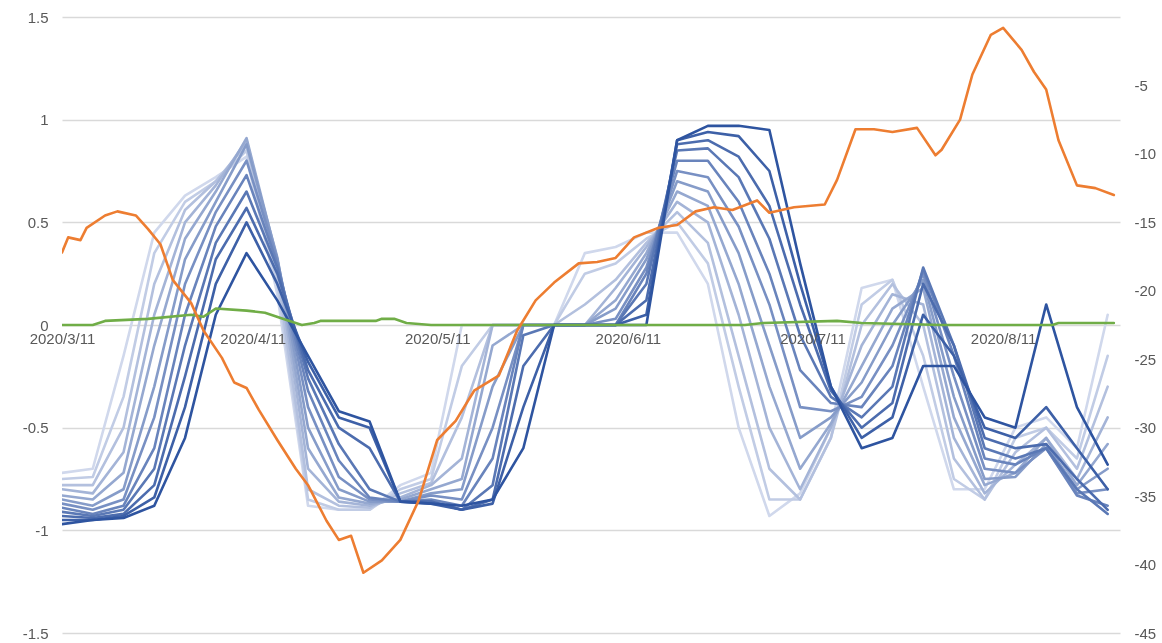 This screenshot has width=1162, height=643. I want to click on y-tick-label: 1.5, so click(38, 17).